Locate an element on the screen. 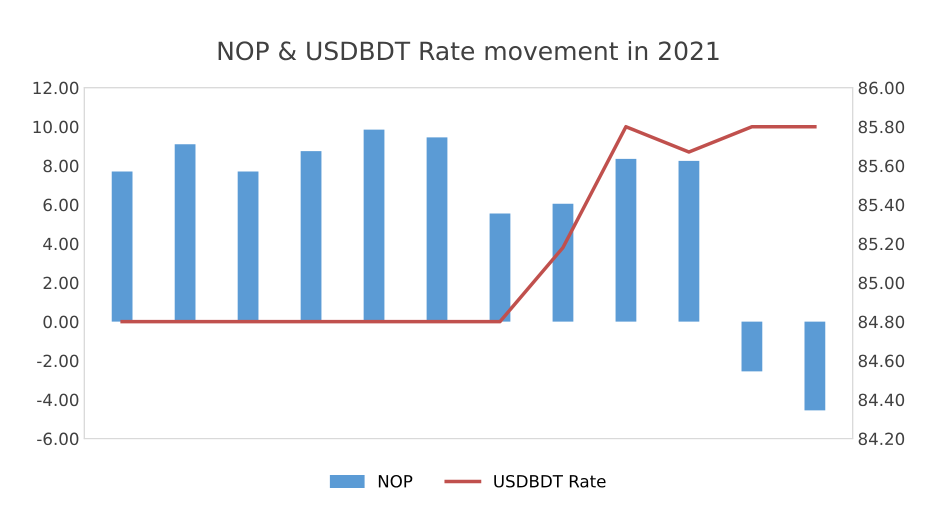  y2-tick-label: 85.40 is located at coordinates (881, 205).